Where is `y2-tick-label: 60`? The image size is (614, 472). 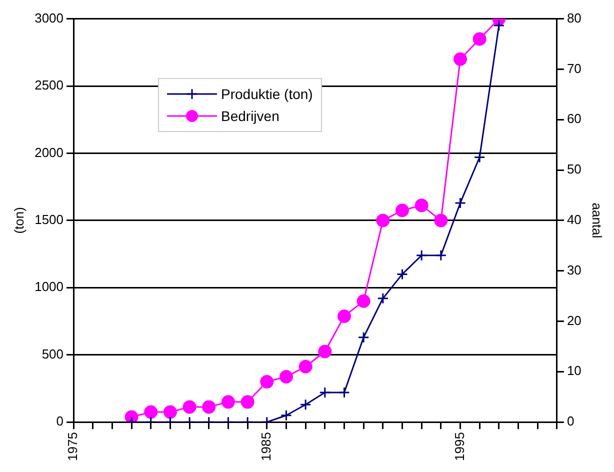 y2-tick-label: 60 is located at coordinates (574, 118).